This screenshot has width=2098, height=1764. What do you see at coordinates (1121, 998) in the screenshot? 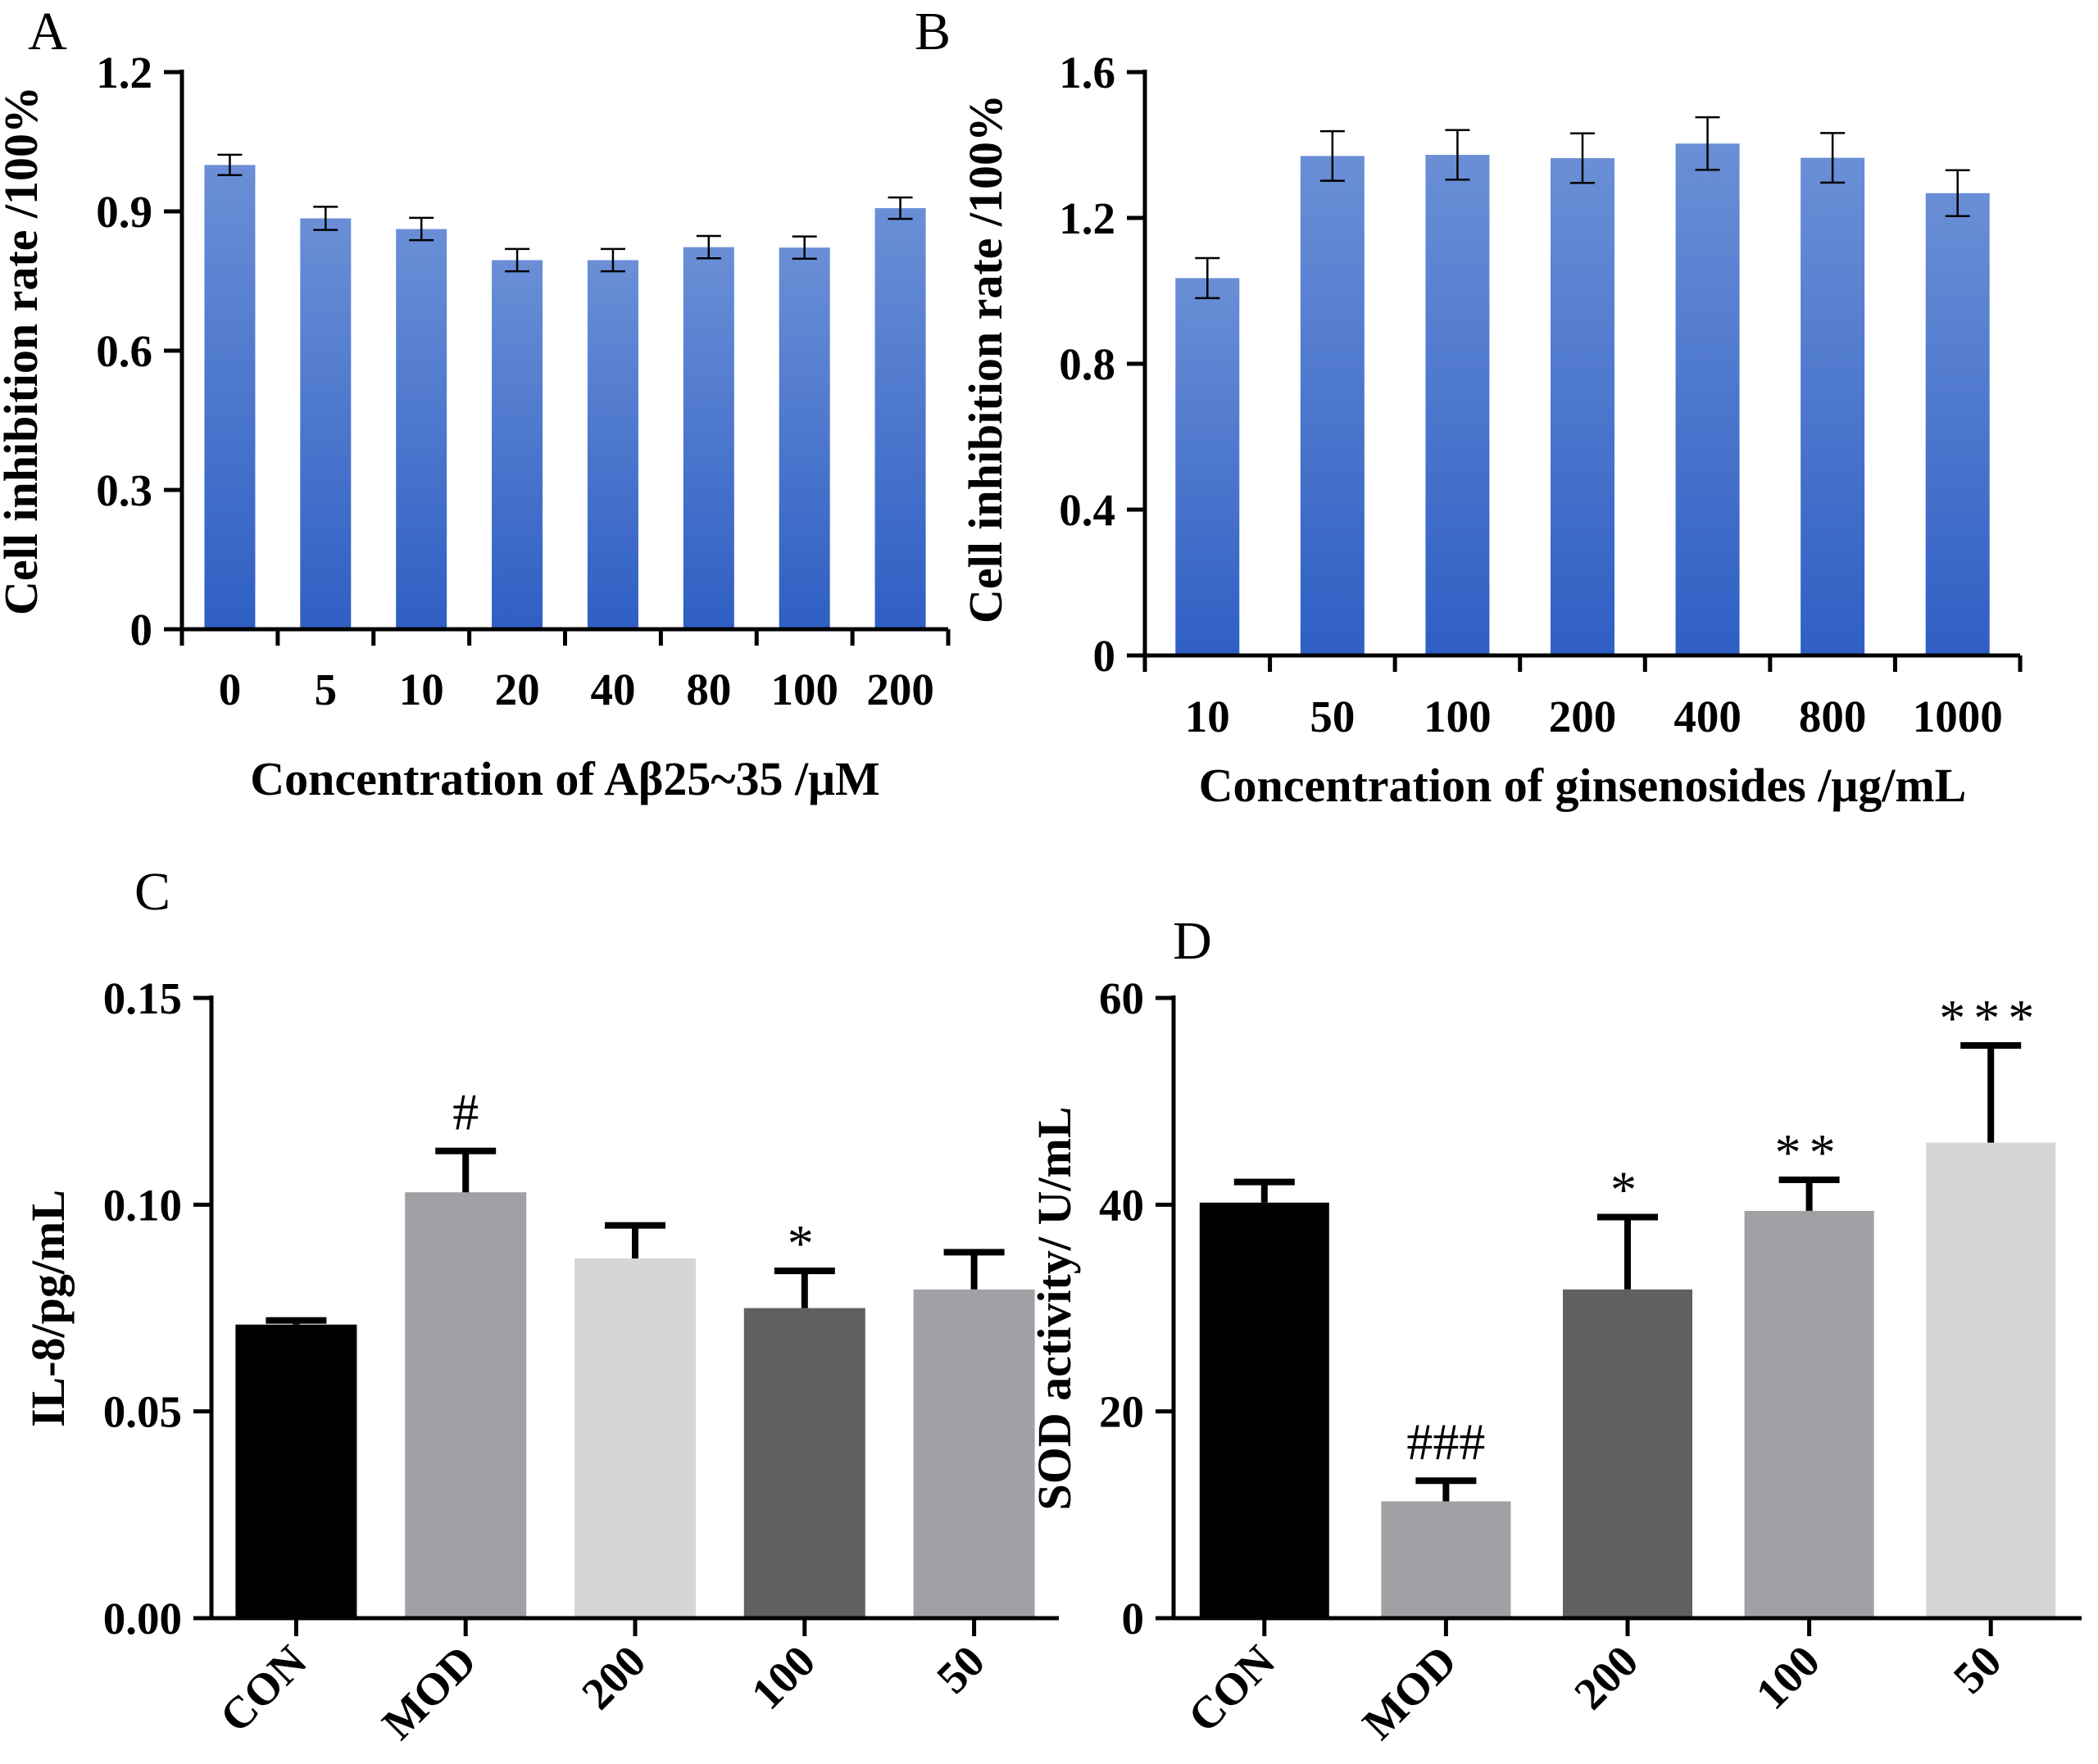
I see `y-tick-label: 60` at bounding box center [1121, 998].